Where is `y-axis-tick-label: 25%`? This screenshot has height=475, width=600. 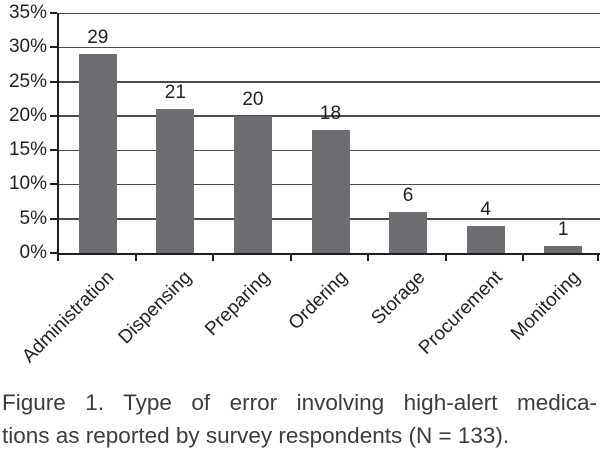
y-axis-tick-label: 25% is located at coordinates (27, 81).